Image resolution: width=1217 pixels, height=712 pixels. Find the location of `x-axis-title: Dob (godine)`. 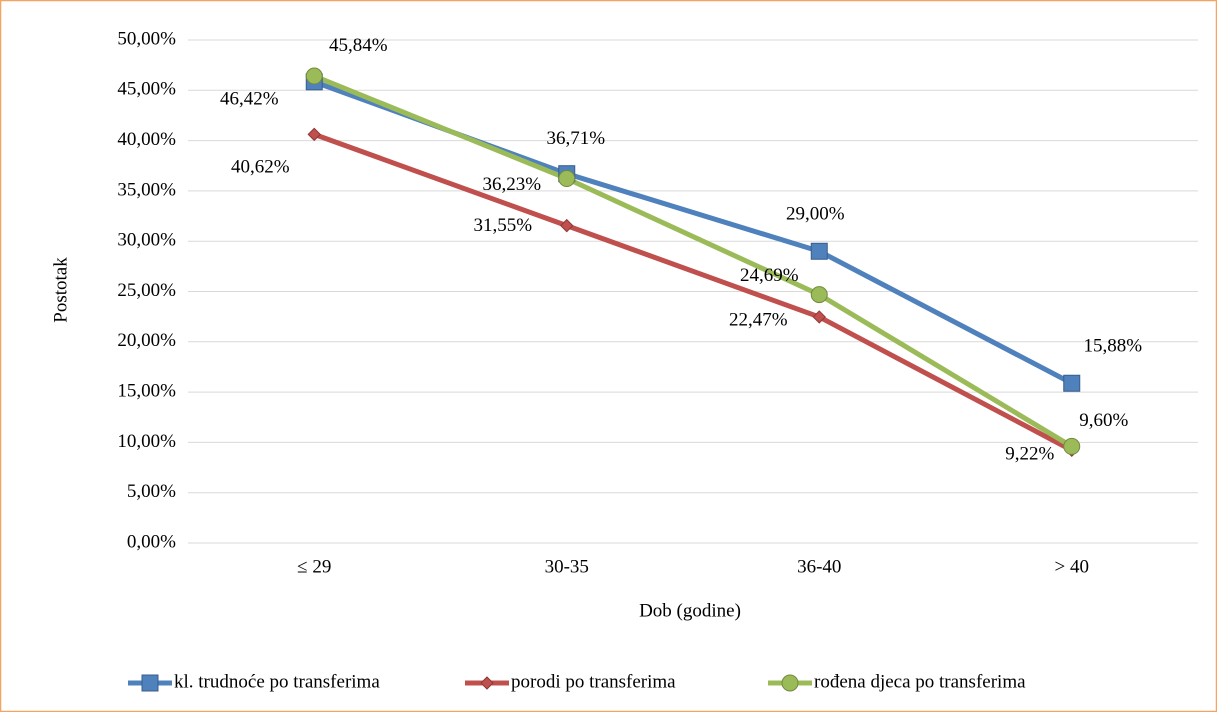

x-axis-title: Dob (godine) is located at coordinates (690, 610).